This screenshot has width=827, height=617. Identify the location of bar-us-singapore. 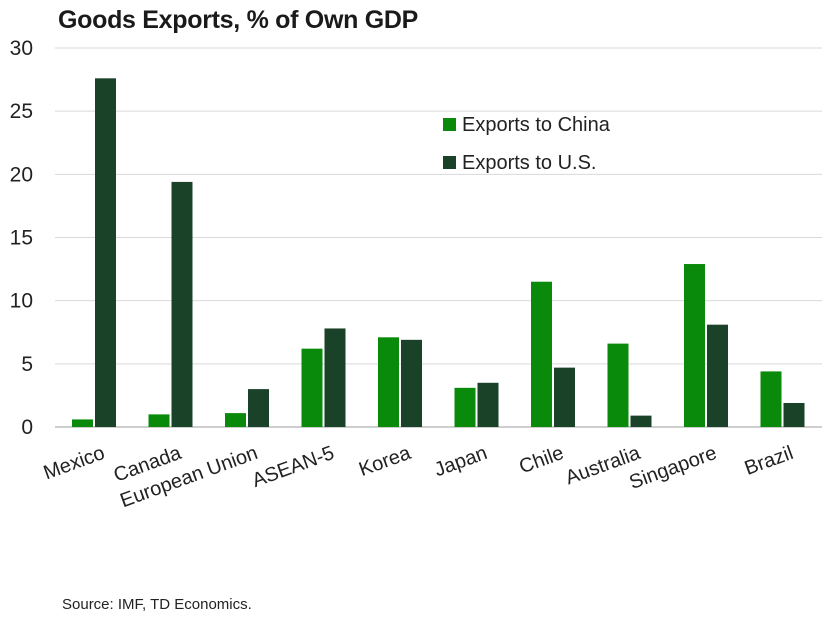
(717, 375).